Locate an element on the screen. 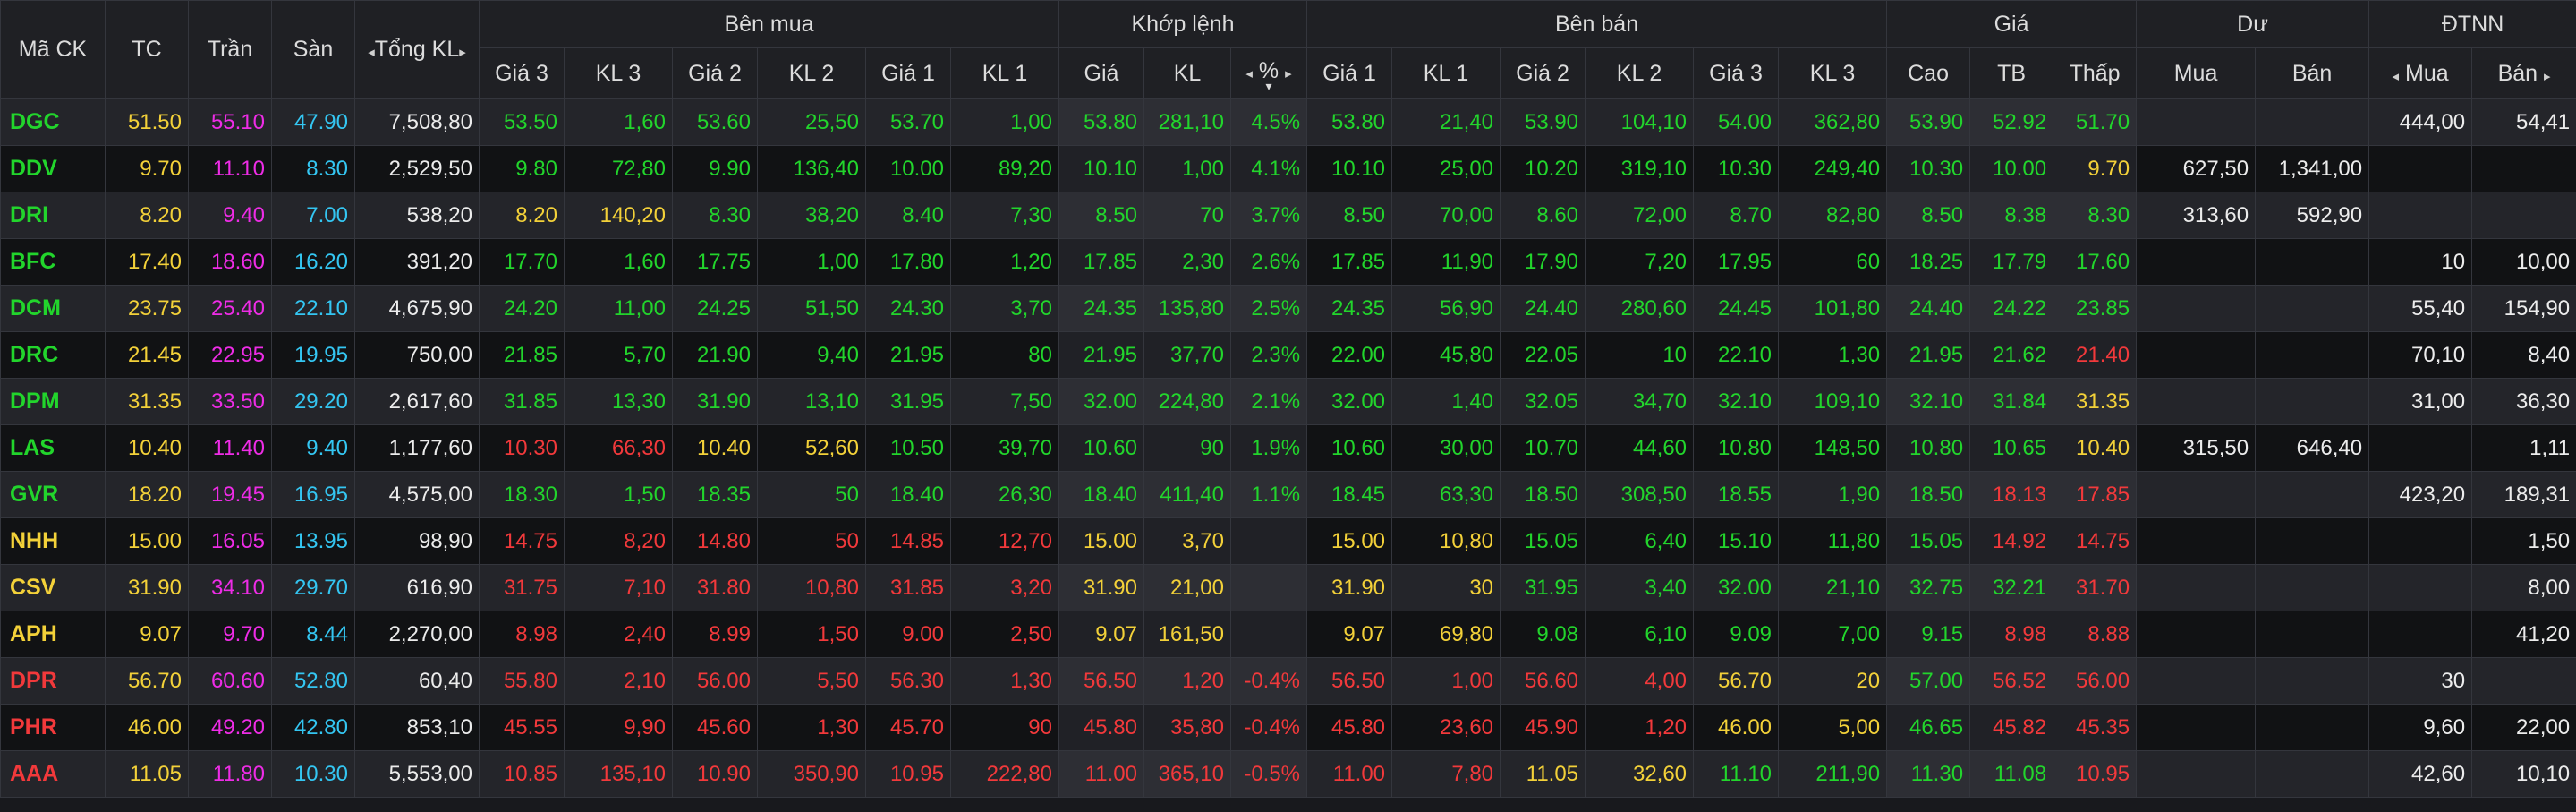  header-surplus-sell: Bán is located at coordinates (2312, 73).